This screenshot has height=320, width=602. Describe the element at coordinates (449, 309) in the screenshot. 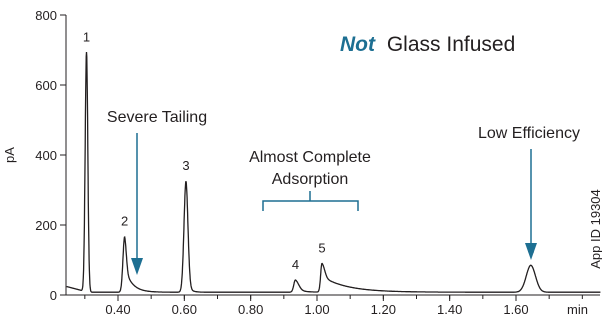

I see `x-tick-label: 1.40` at that location.